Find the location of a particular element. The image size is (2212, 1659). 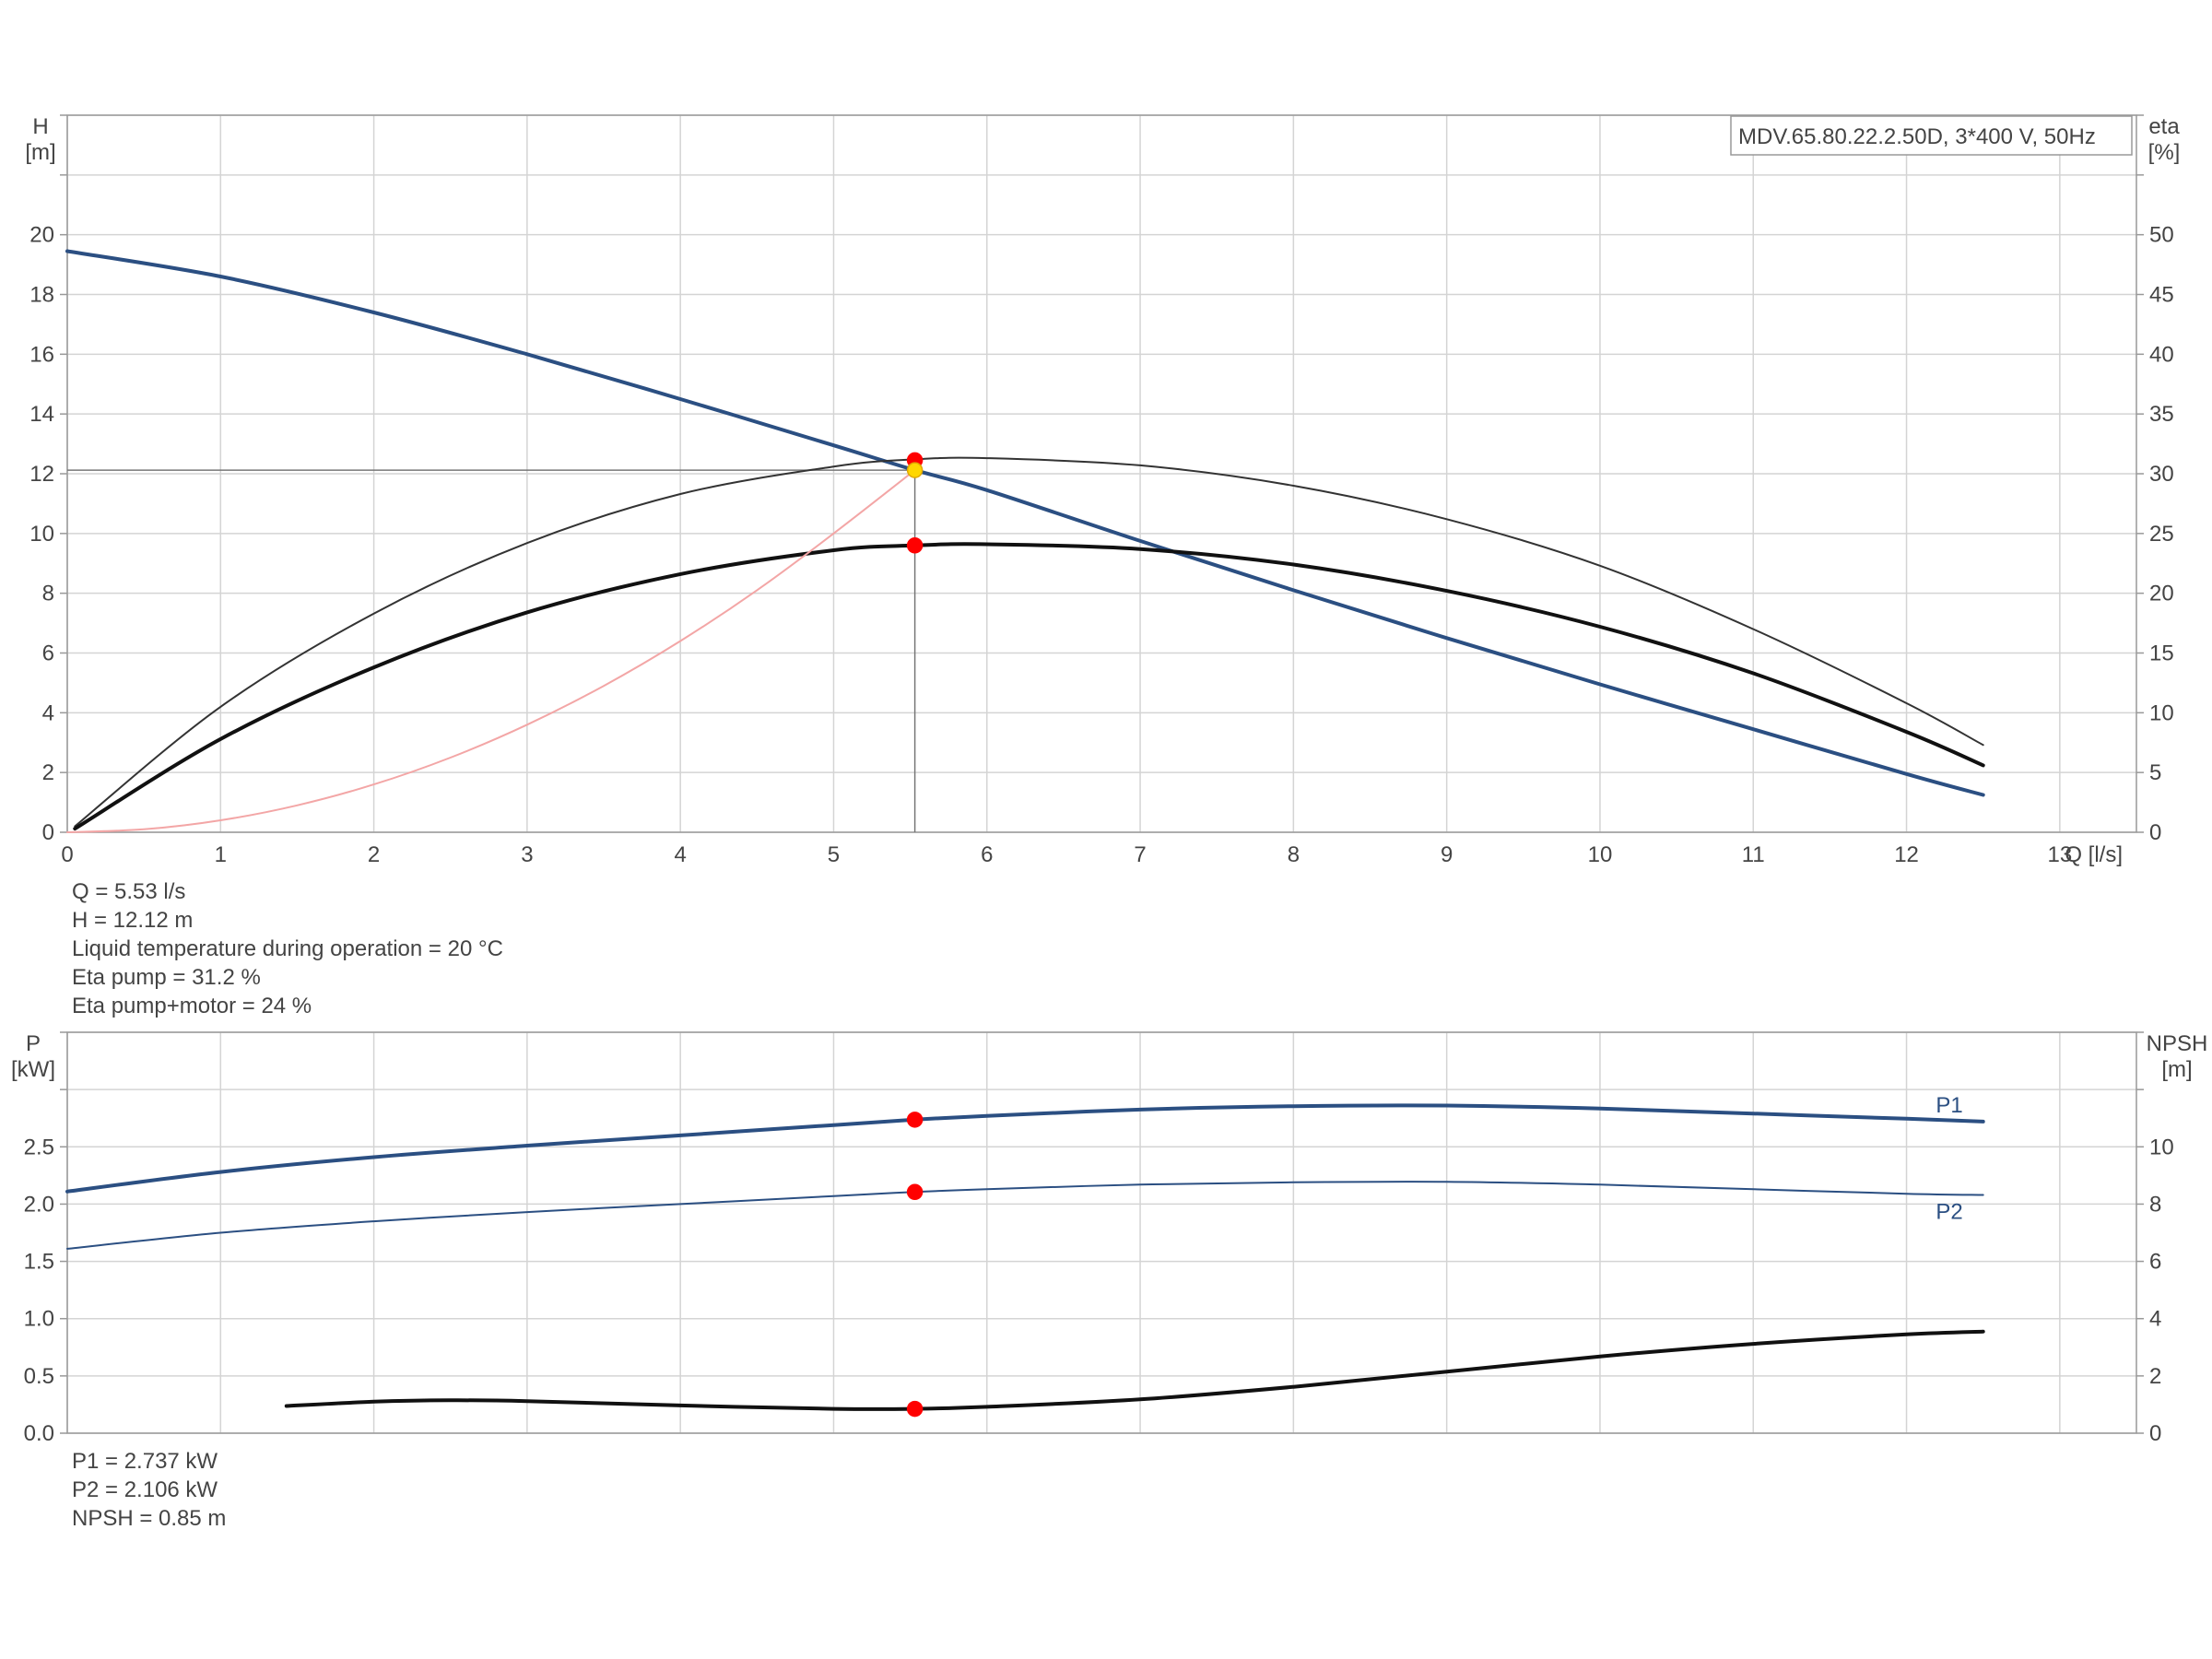

series-npsh-line is located at coordinates (1134, 1370).